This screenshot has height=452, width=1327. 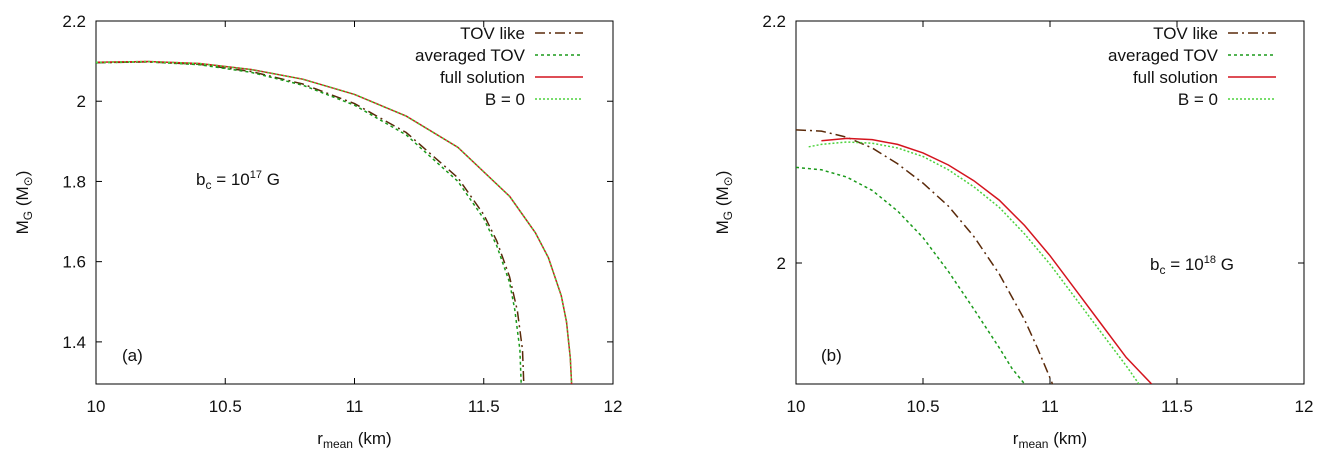 I want to click on annotation-superscript: 17, so click(x=256, y=175).